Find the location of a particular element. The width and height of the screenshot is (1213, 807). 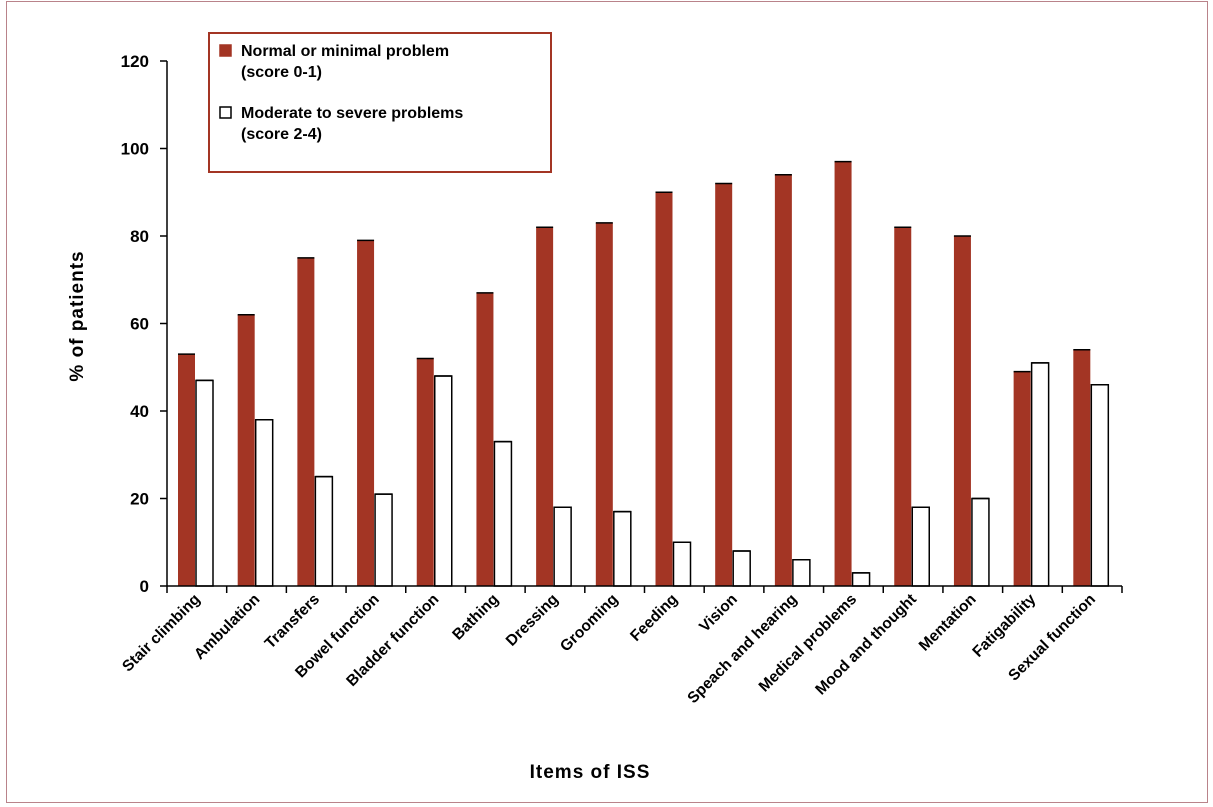

legend-label: (score 2-4) is located at coordinates (281, 134).